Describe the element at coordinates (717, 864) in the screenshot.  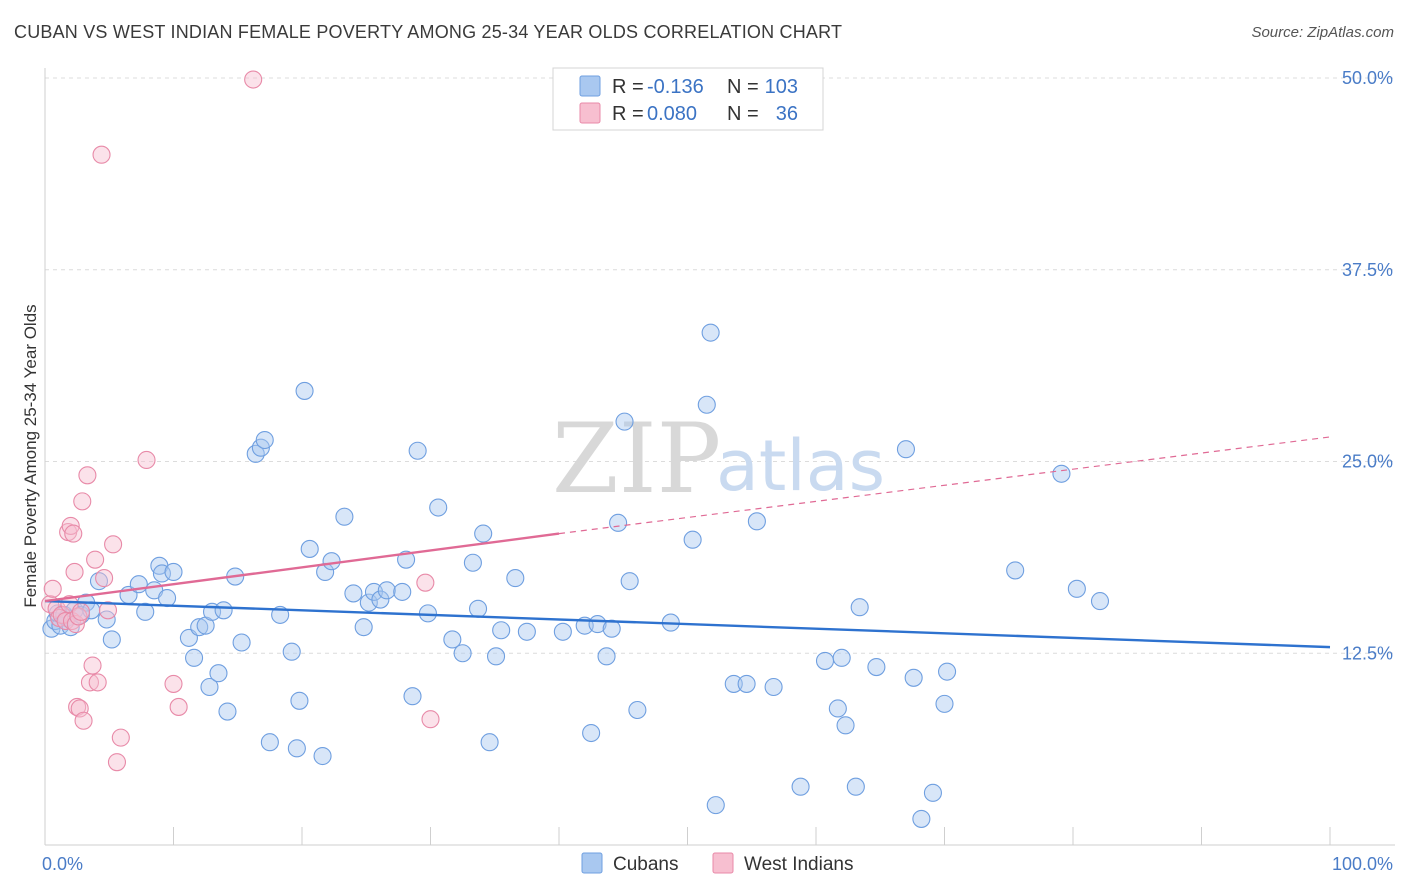
I see `x-tick-labels: 0.0% 100.0%` at that location.